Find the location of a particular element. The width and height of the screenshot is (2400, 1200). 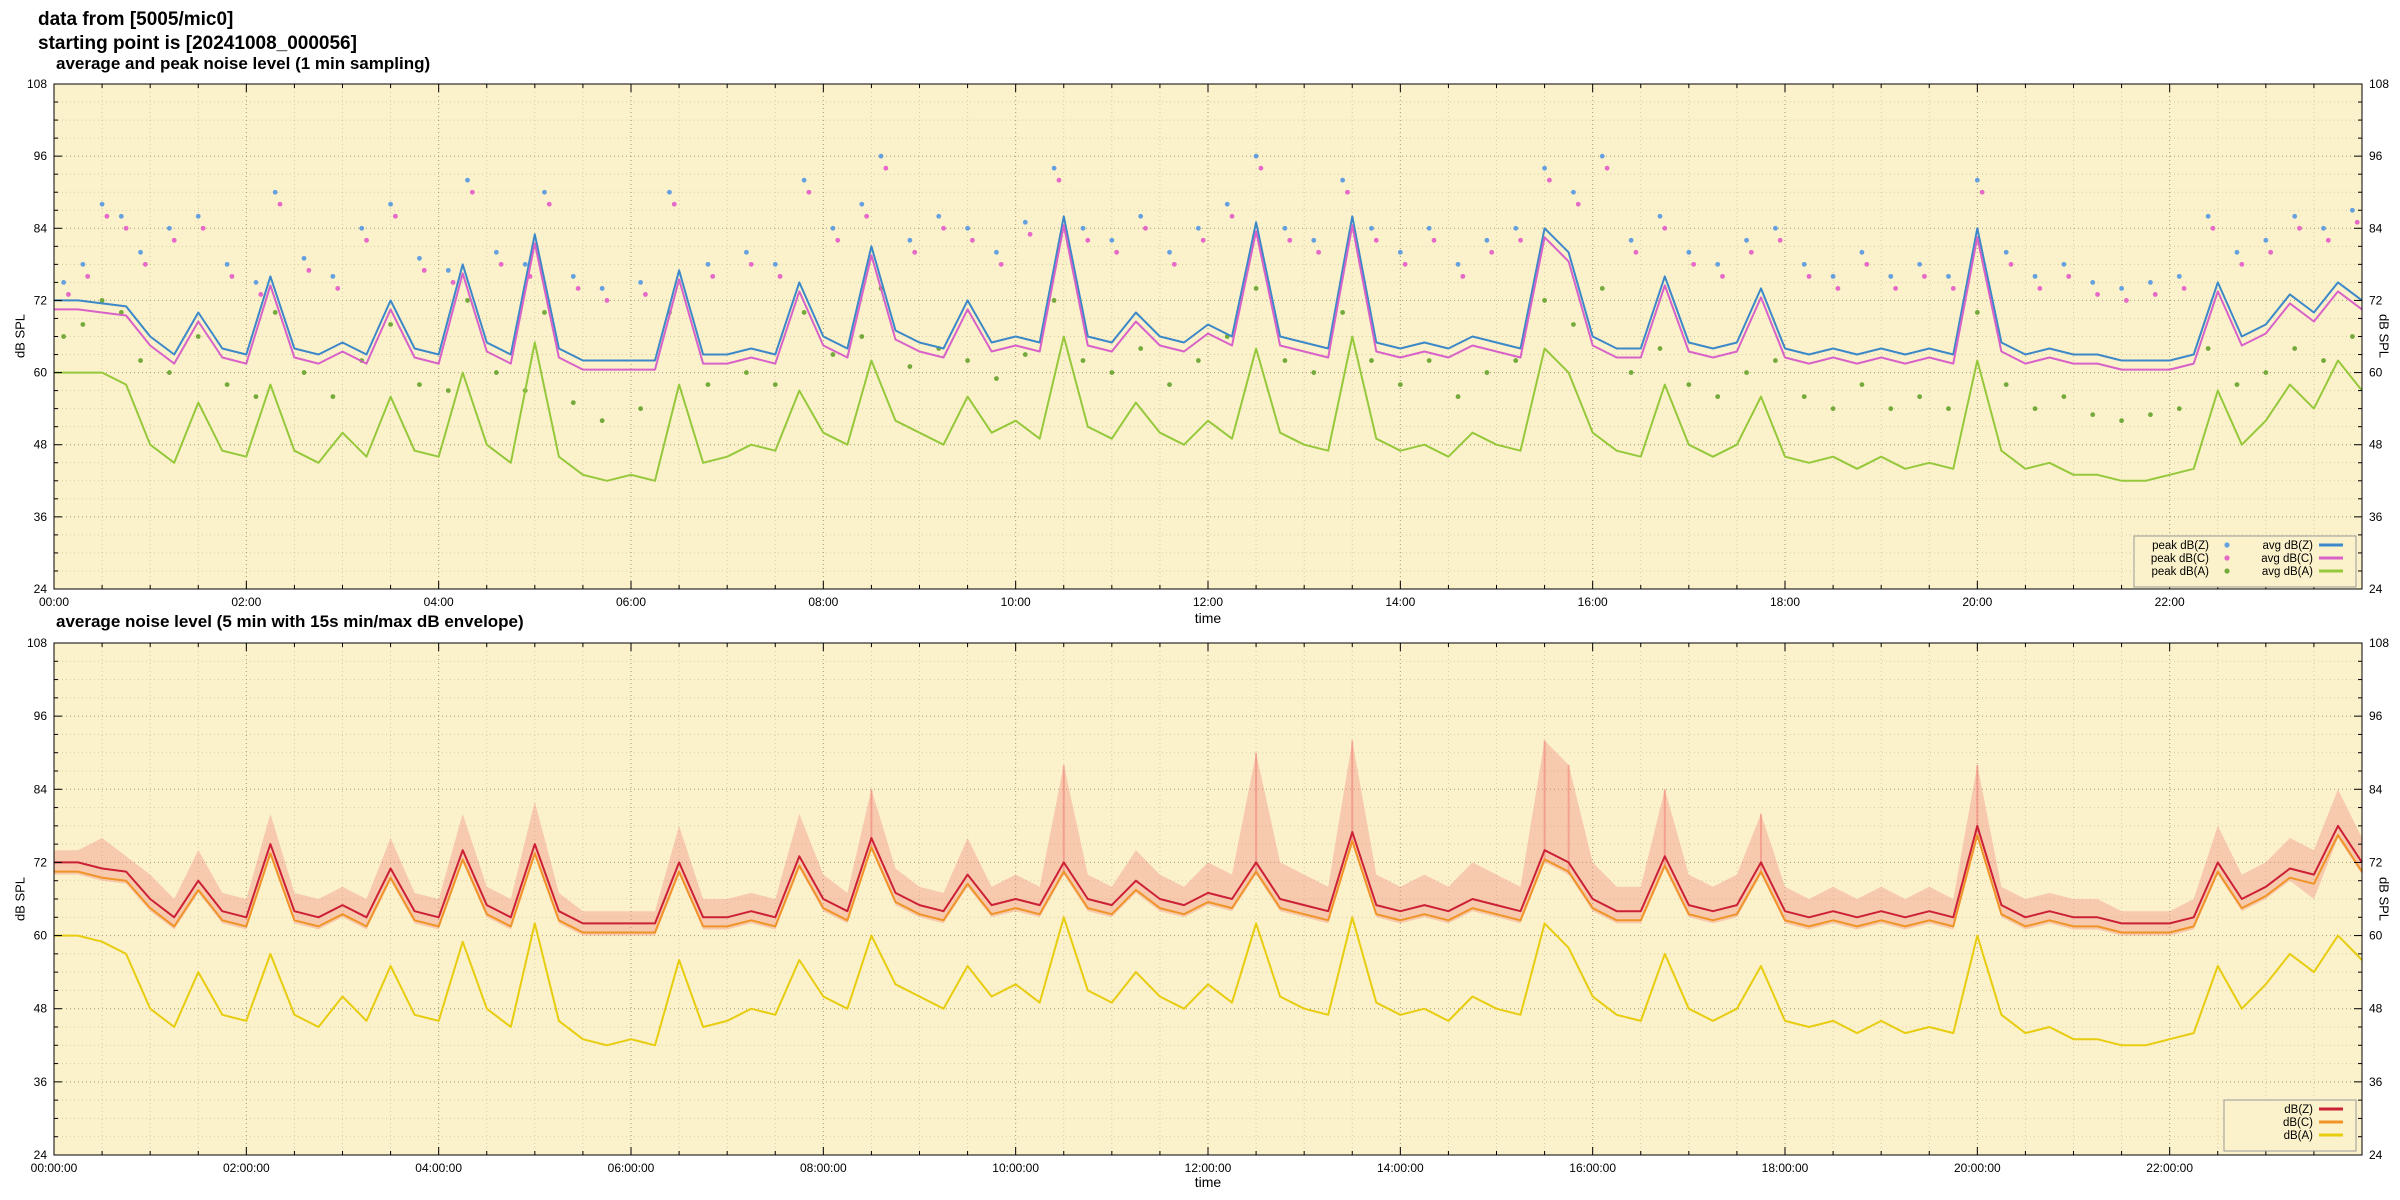

x-tick-label: 22:00:00 is located at coordinates (2169, 1168).